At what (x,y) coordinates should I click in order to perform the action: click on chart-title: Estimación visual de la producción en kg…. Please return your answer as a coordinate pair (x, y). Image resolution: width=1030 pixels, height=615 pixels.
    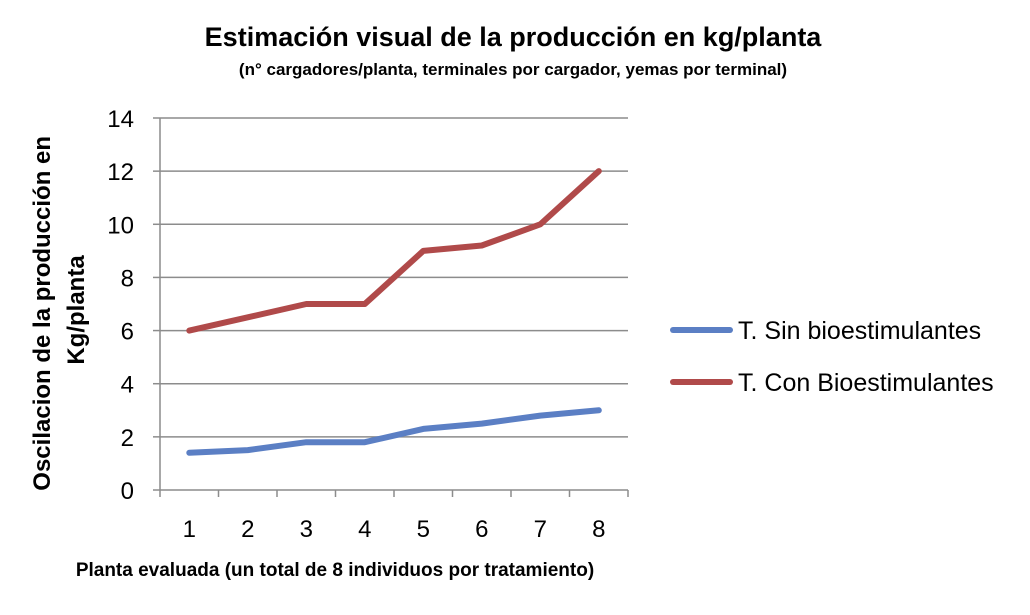
    Looking at the image, I should click on (514, 37).